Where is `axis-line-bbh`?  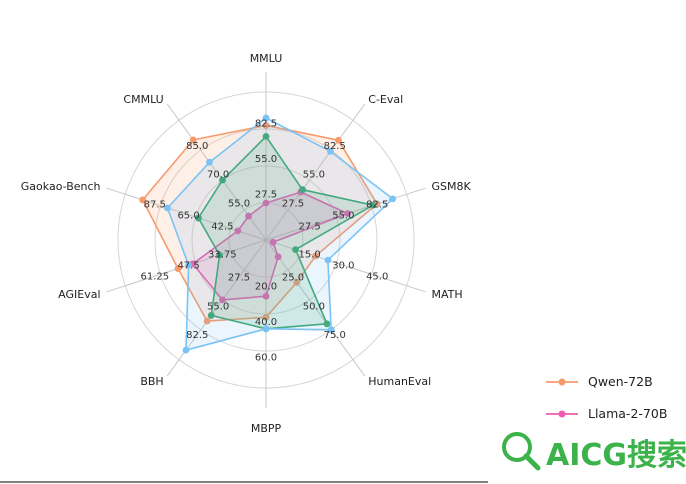
axis-line-bbh is located at coordinates (216, 308).